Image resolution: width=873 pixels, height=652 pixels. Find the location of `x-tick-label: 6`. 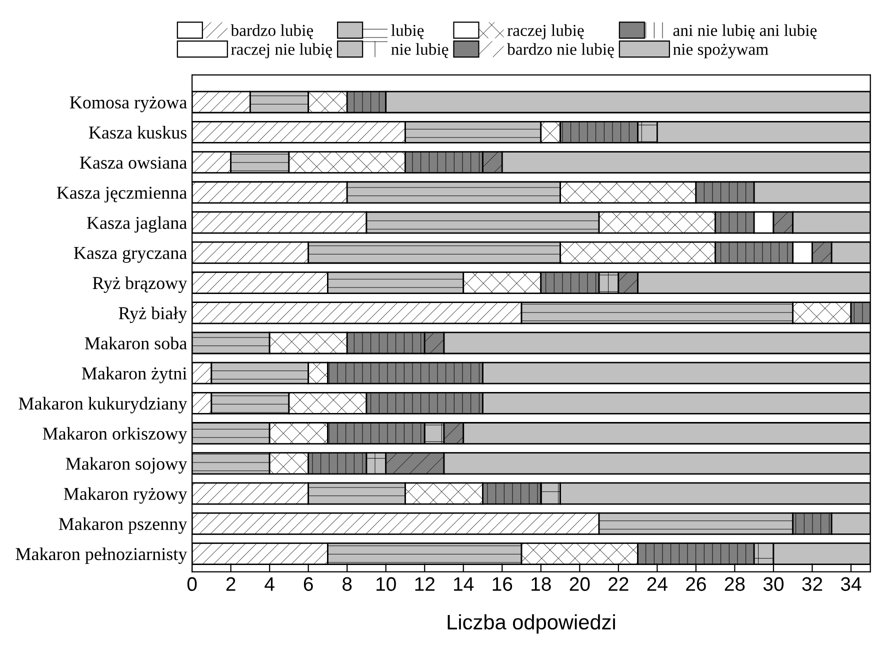

x-tick-label: 6 is located at coordinates (308, 584).